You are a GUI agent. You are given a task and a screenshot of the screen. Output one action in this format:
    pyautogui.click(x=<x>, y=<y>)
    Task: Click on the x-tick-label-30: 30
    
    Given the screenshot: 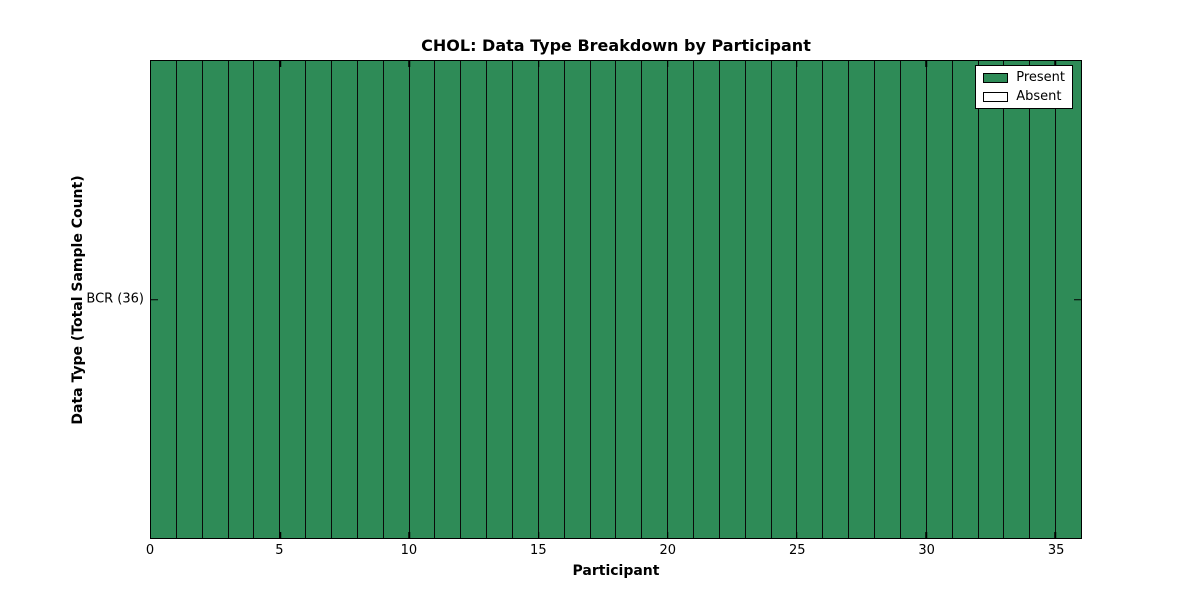 What is the action you would take?
    pyautogui.click(x=926, y=550)
    